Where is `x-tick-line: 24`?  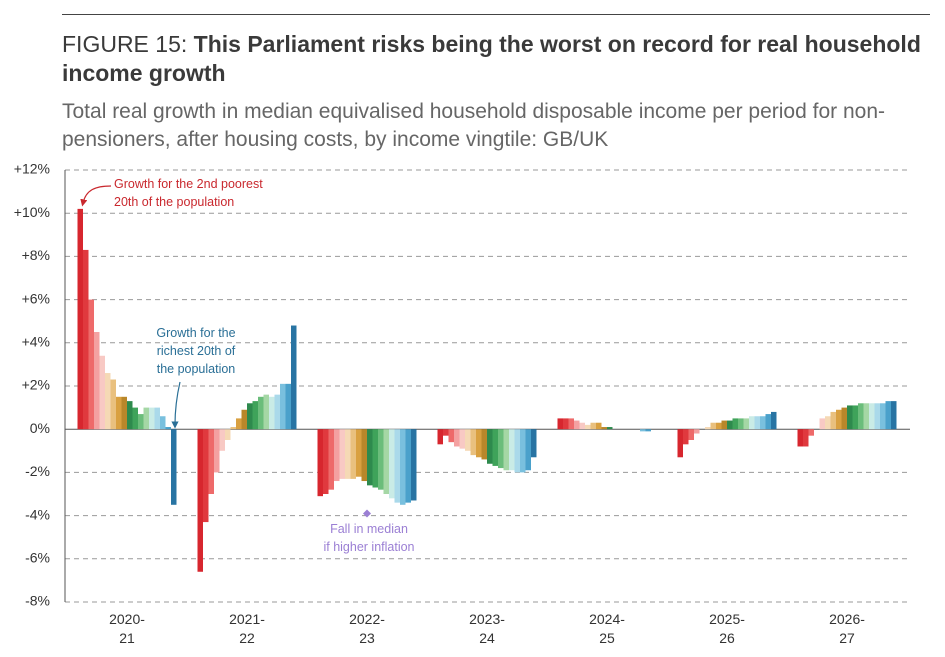 x-tick-line: 24 is located at coordinates (487, 638).